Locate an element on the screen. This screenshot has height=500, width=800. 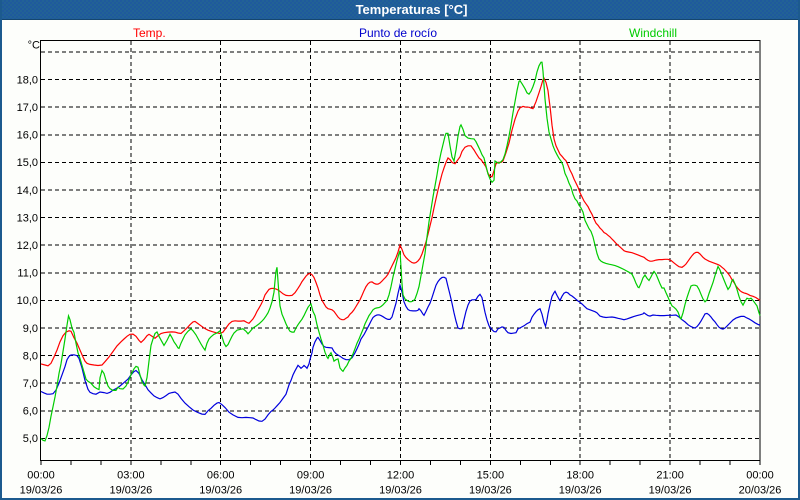
svg-text: 8,0 is located at coordinates (30, 356).